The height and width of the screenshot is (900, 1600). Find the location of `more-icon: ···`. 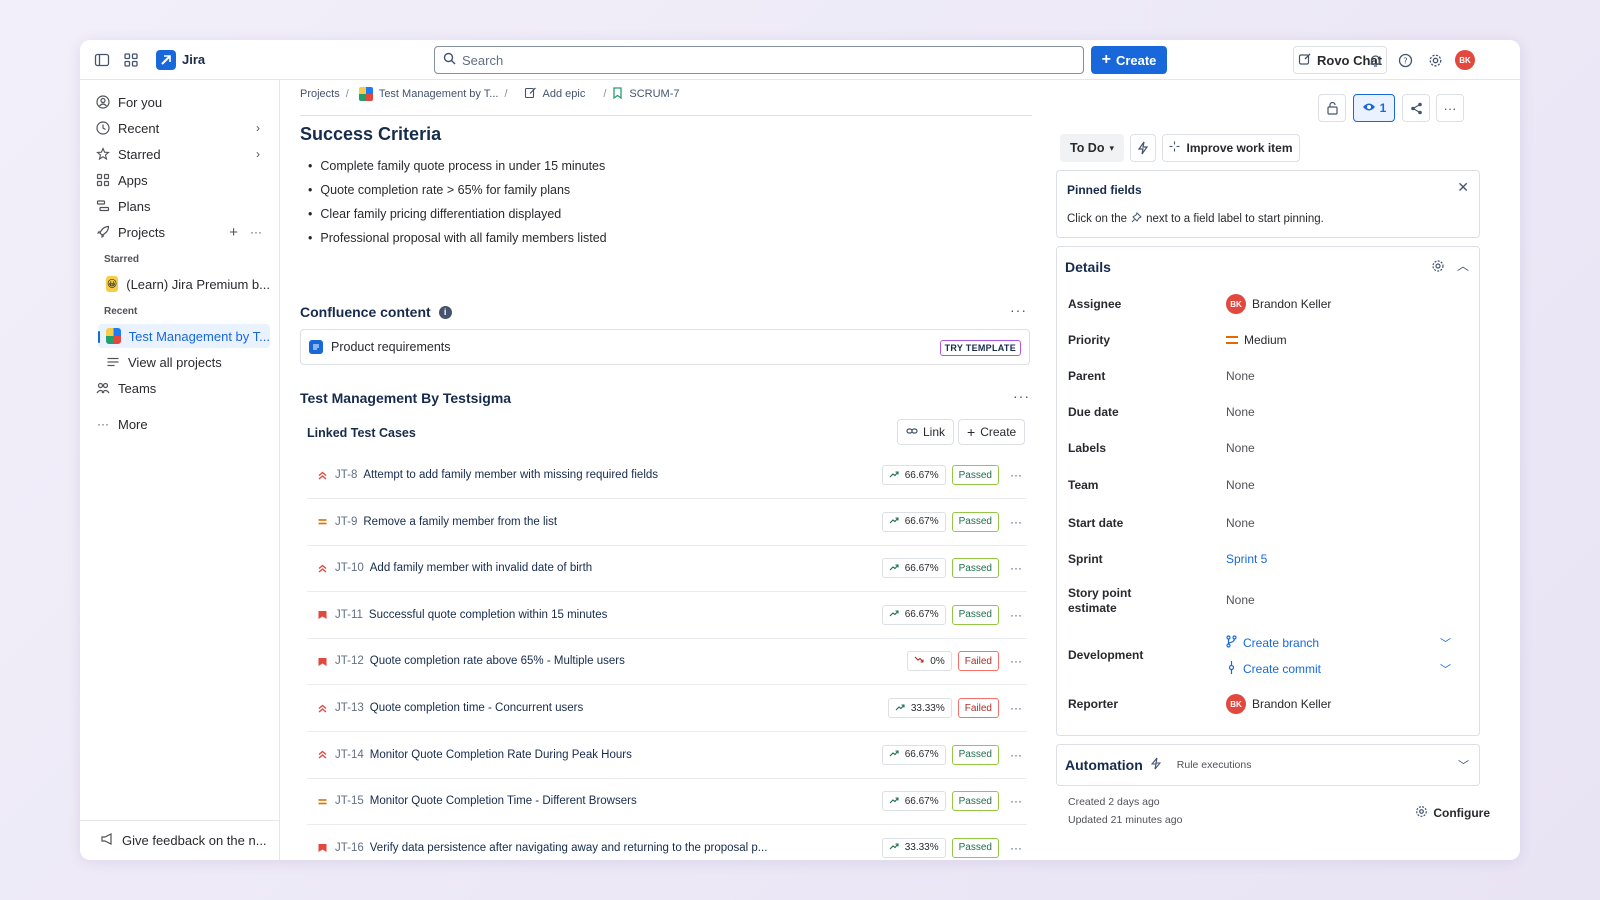

more-icon: ··· is located at coordinates (256, 232).